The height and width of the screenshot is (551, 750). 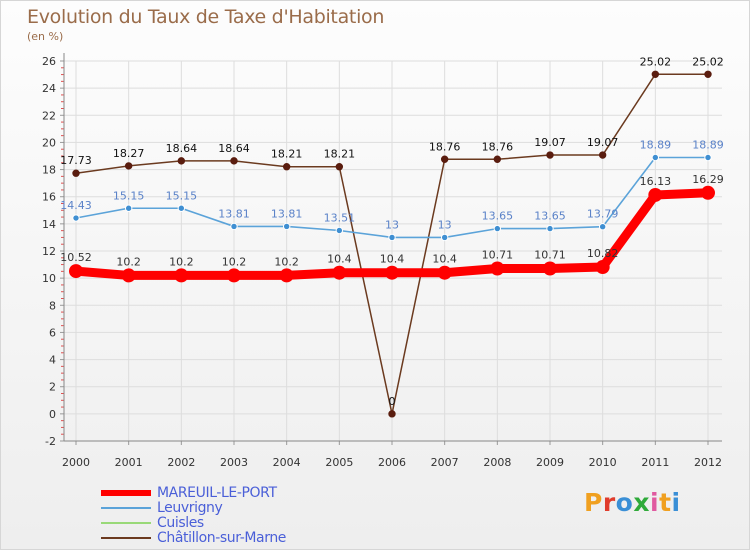 I want to click on legend-item-leuvrigny: Leuvrigny, so click(x=231, y=508).